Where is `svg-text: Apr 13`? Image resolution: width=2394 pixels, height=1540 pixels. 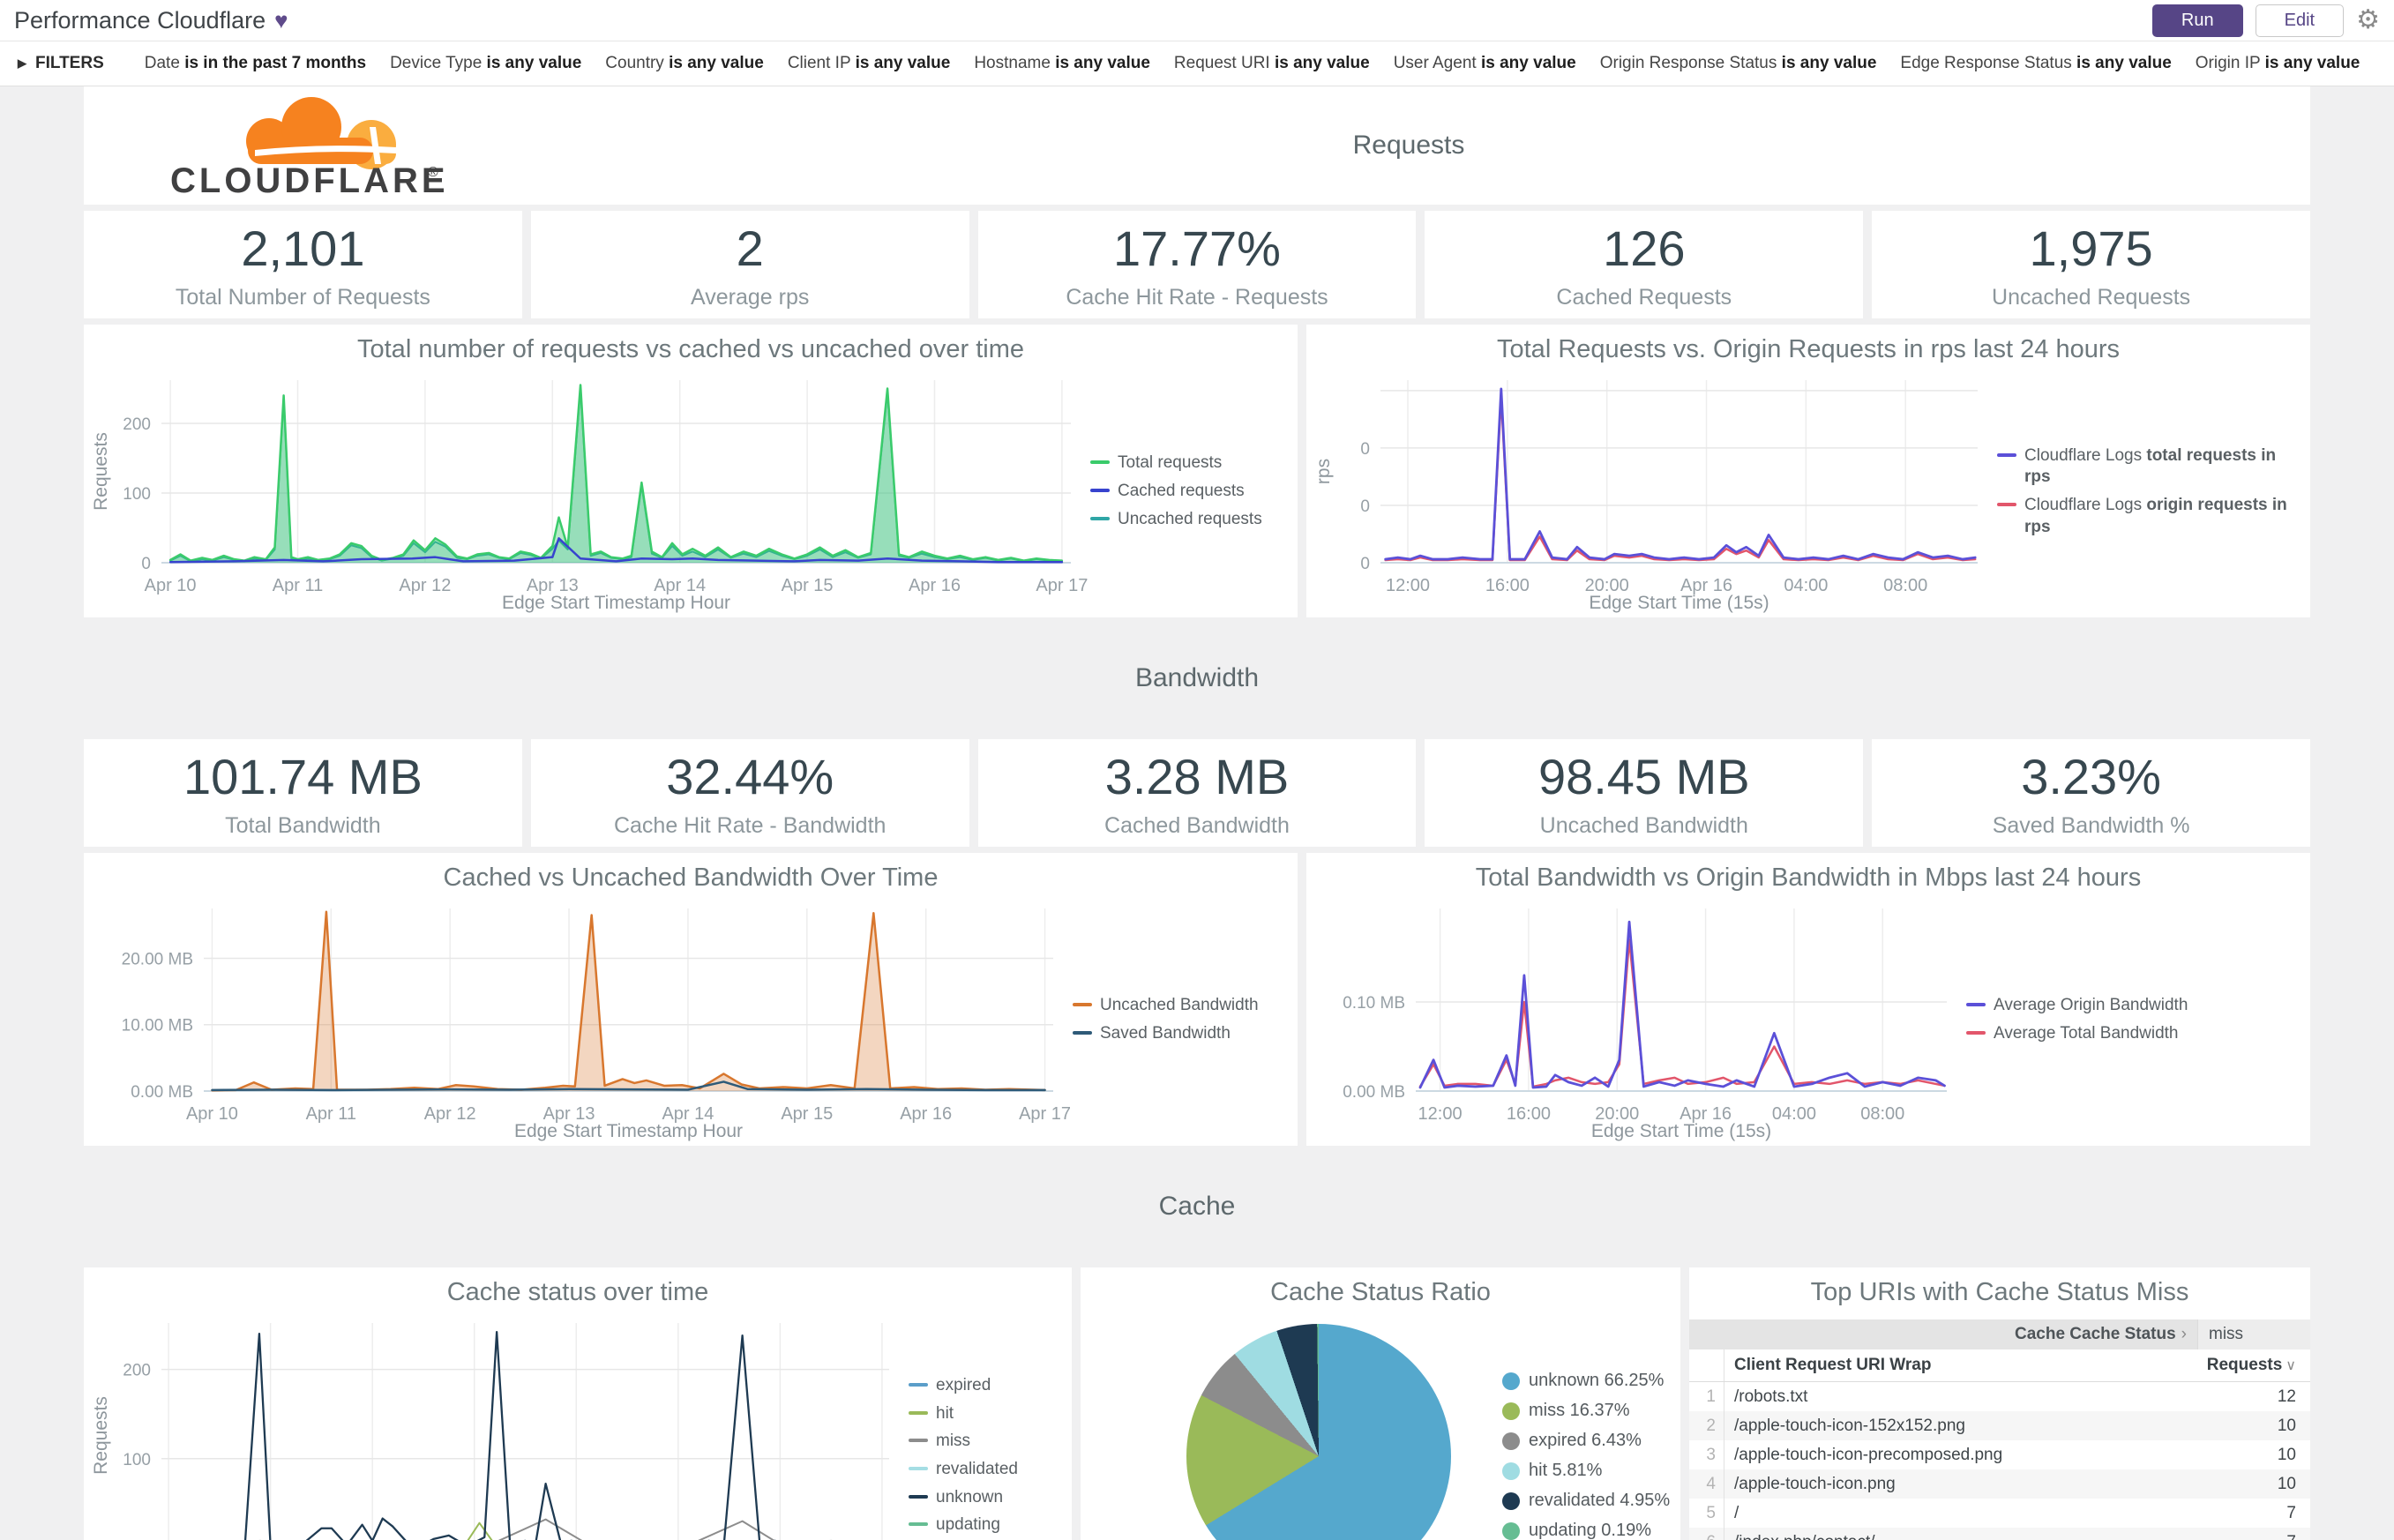
svg-text: Apr 13 is located at coordinates (569, 1114).